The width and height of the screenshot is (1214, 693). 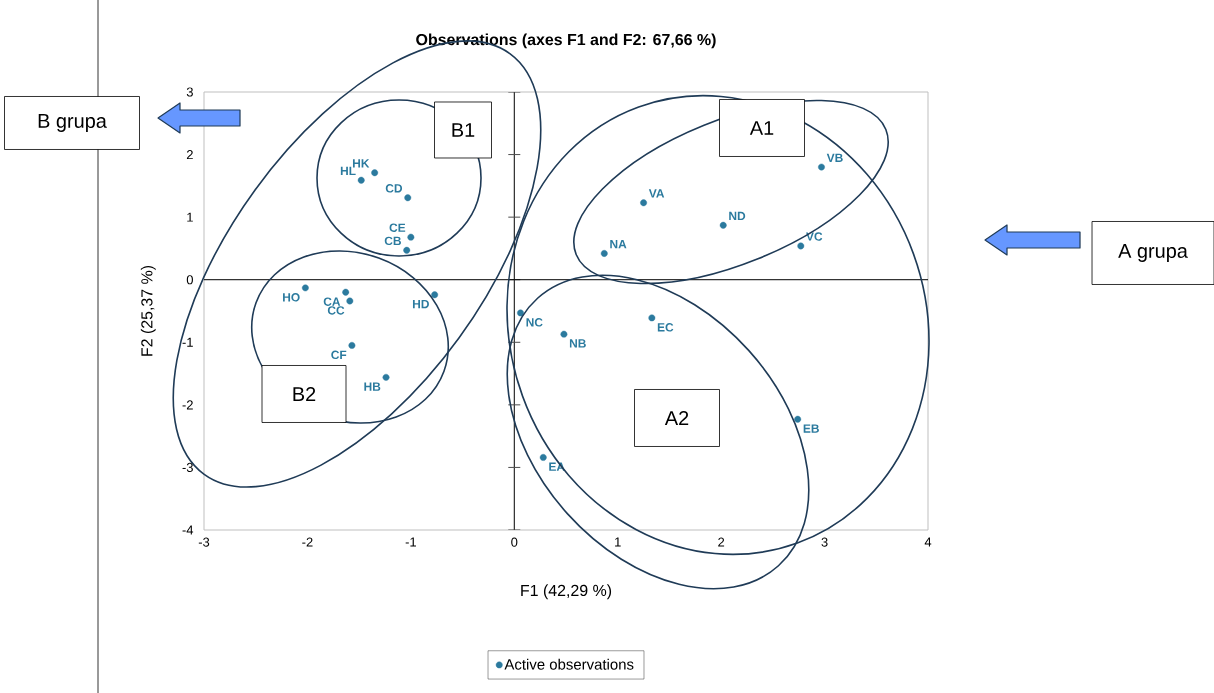 I want to click on annotation: VB, so click(x=834, y=157).